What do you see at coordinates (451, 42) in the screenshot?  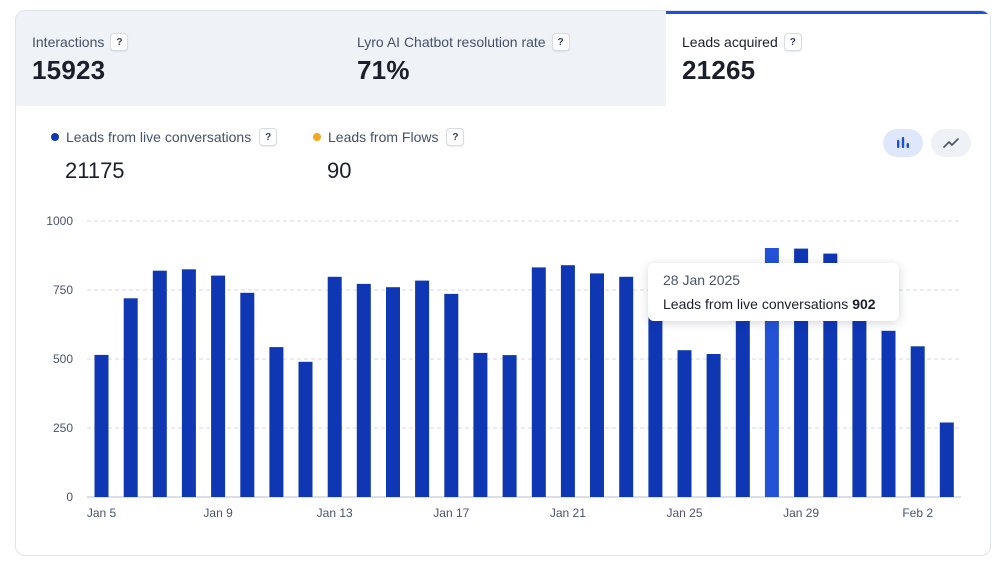 I see `stat-label-text: Lyro AI Chatbot resolution rate` at bounding box center [451, 42].